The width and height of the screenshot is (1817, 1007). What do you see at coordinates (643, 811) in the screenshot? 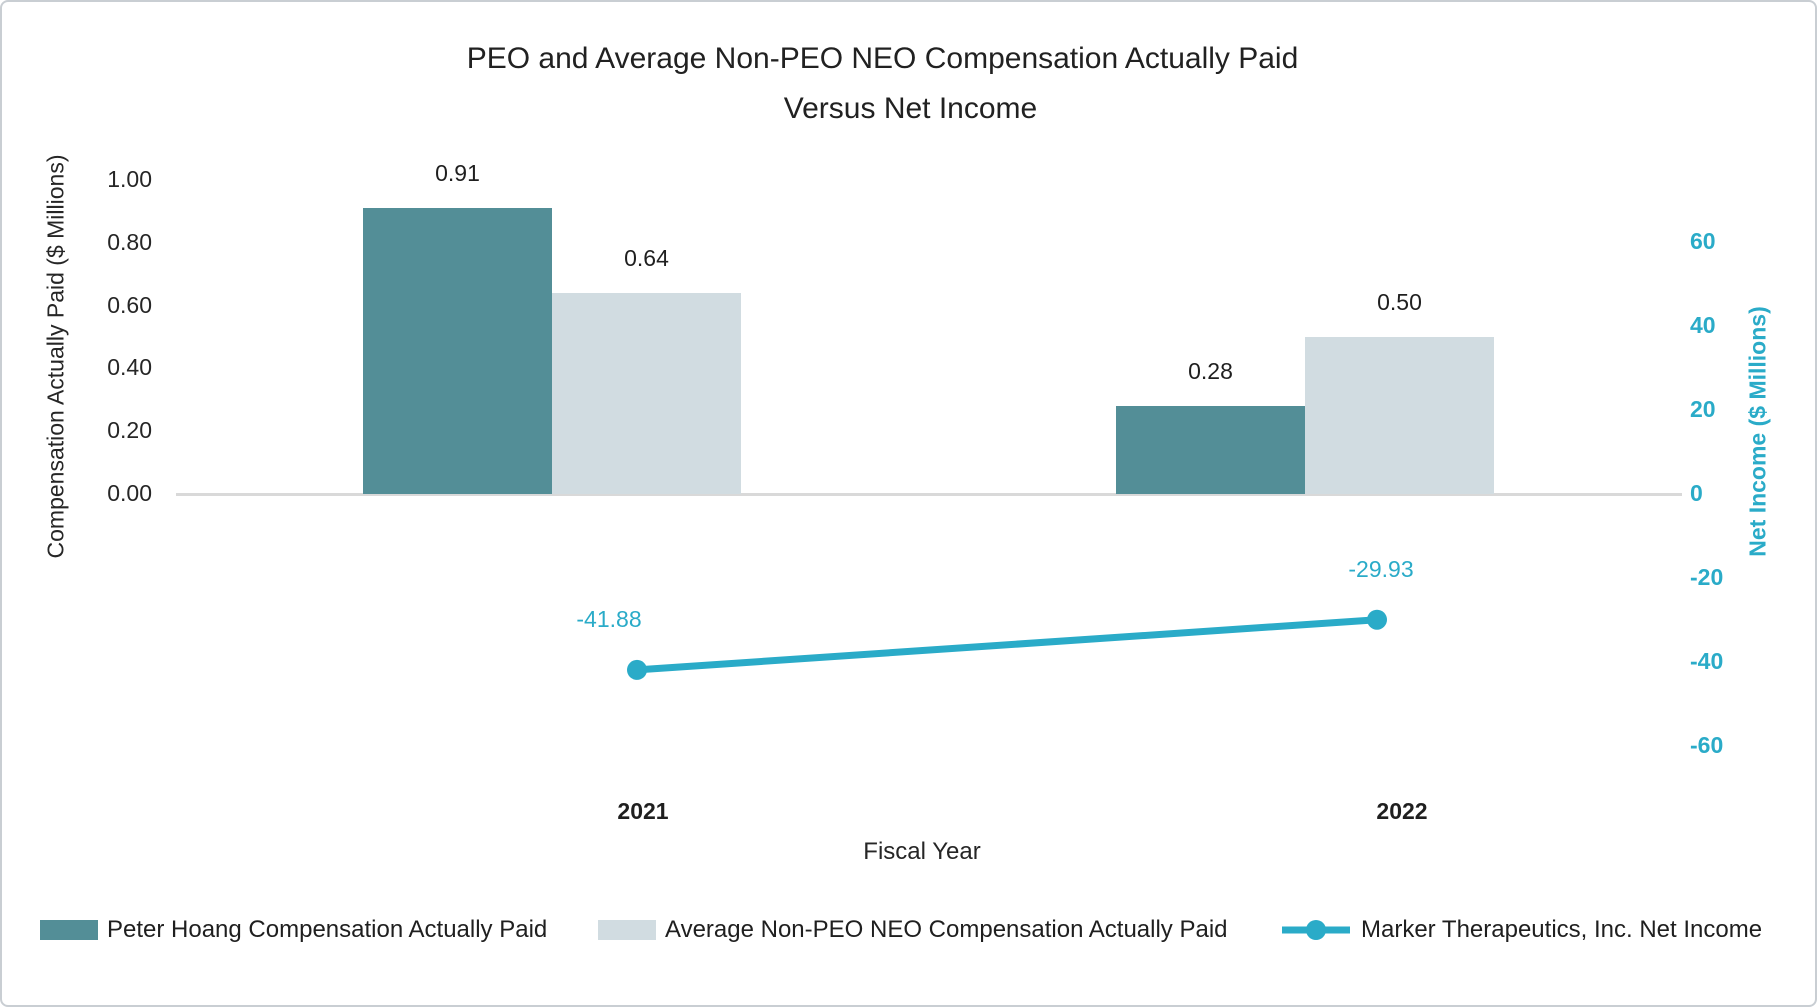
I see `x-tick-label: 2021` at bounding box center [643, 811].